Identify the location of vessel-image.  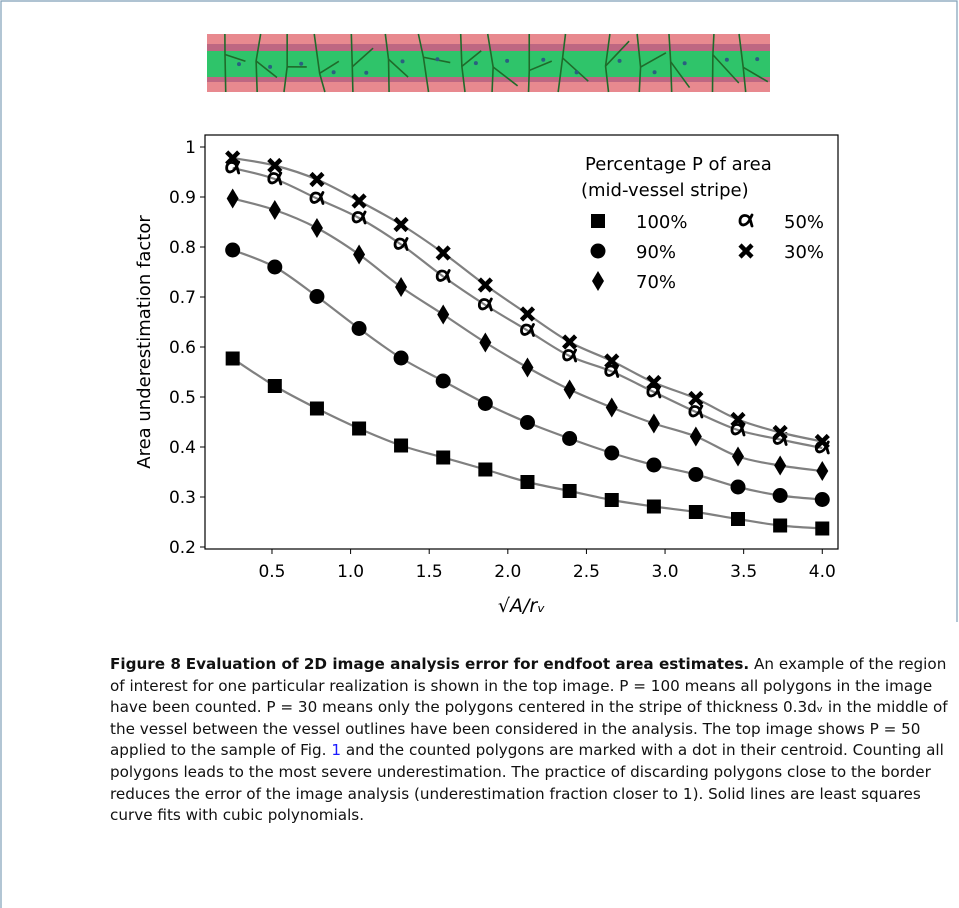
(488, 63).